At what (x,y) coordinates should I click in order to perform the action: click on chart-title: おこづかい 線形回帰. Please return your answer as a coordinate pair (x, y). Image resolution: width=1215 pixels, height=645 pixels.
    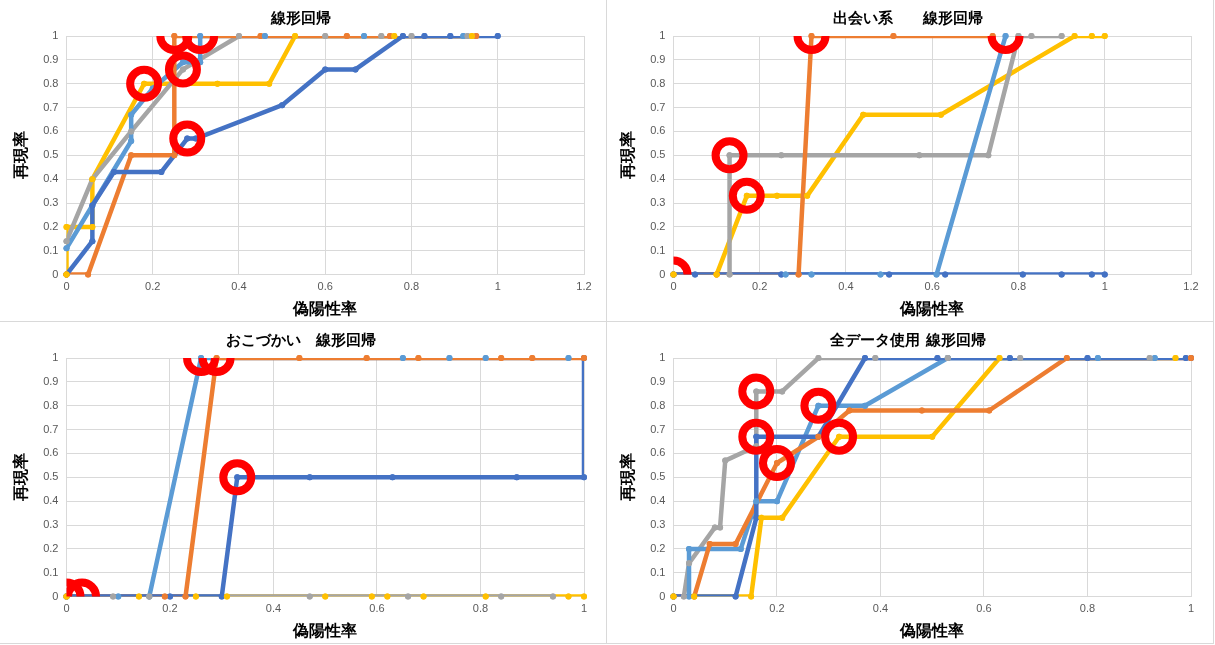
    Looking at the image, I should click on (301, 339).